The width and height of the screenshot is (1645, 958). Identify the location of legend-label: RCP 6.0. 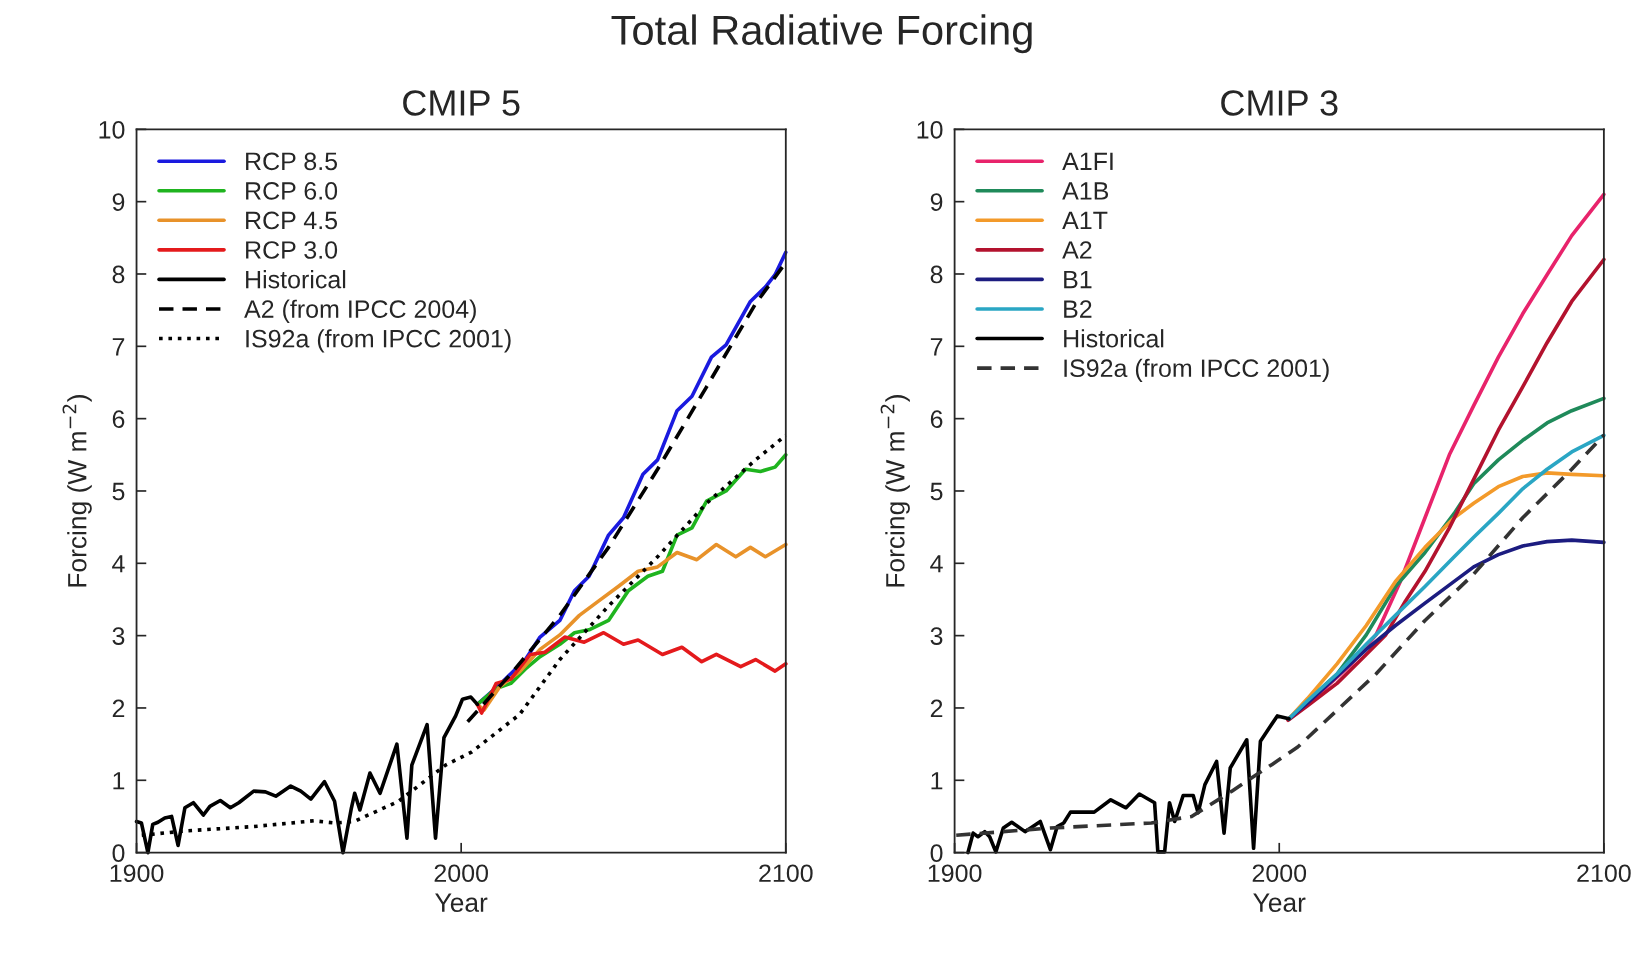
(292, 191).